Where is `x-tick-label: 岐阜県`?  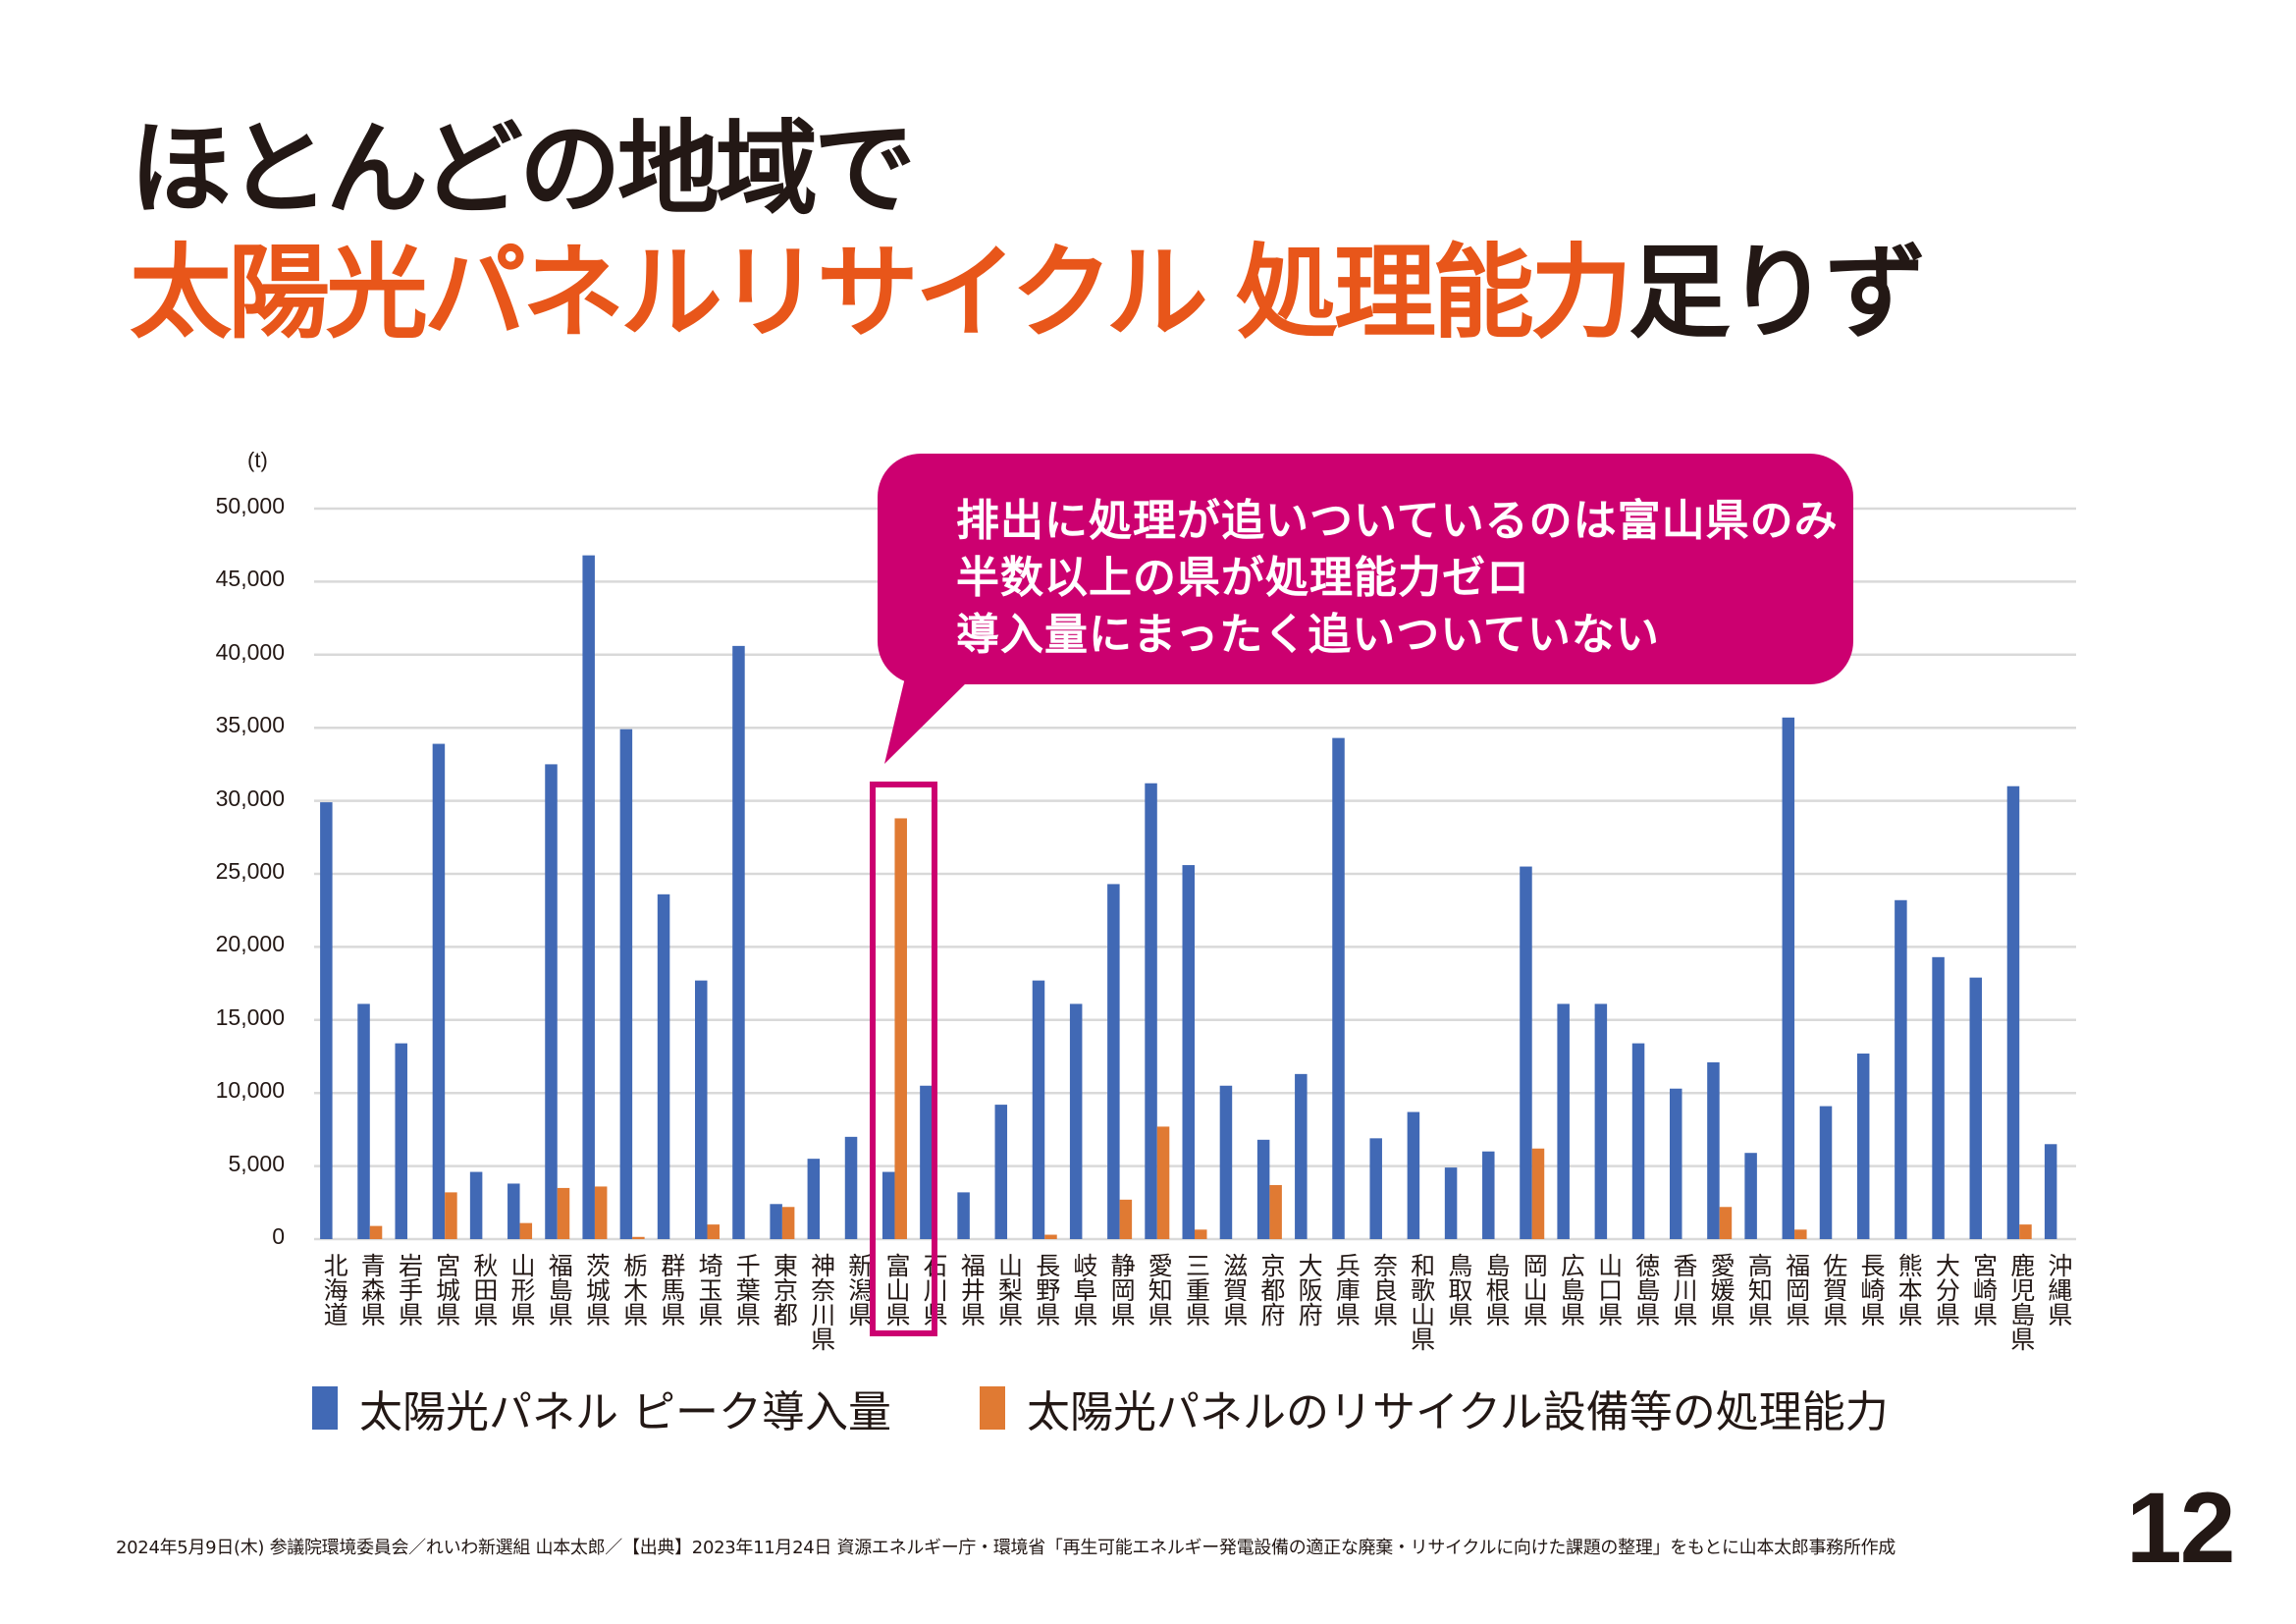
x-tick-label: 岐阜県 is located at coordinates (1083, 1289).